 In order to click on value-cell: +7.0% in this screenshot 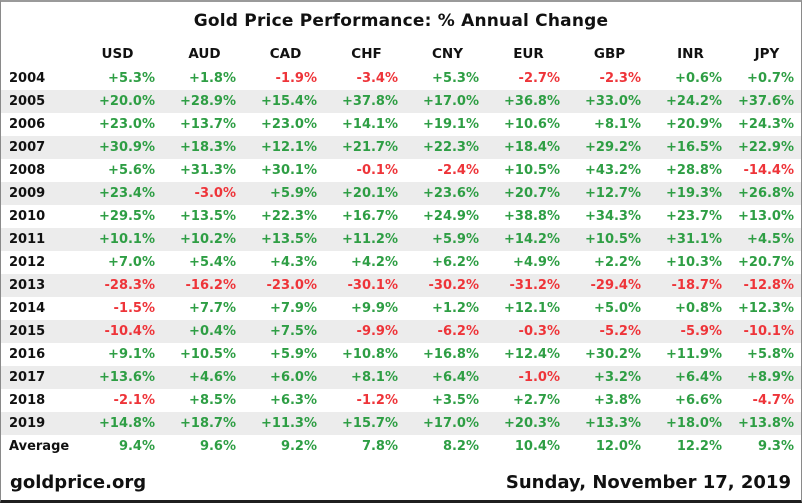, I will do `click(131, 262)`.